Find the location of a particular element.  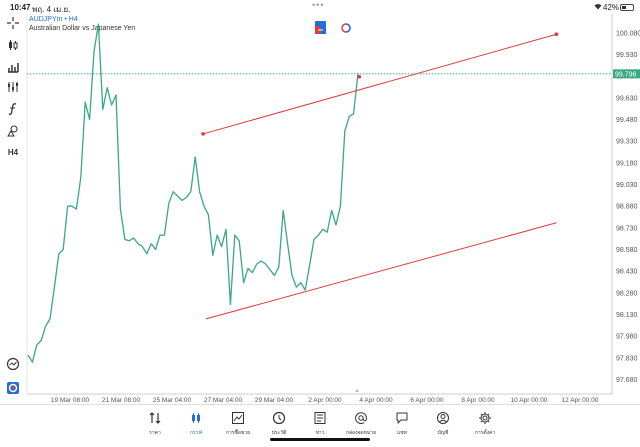

multitasking-dots: ••• is located at coordinates (318, 5).